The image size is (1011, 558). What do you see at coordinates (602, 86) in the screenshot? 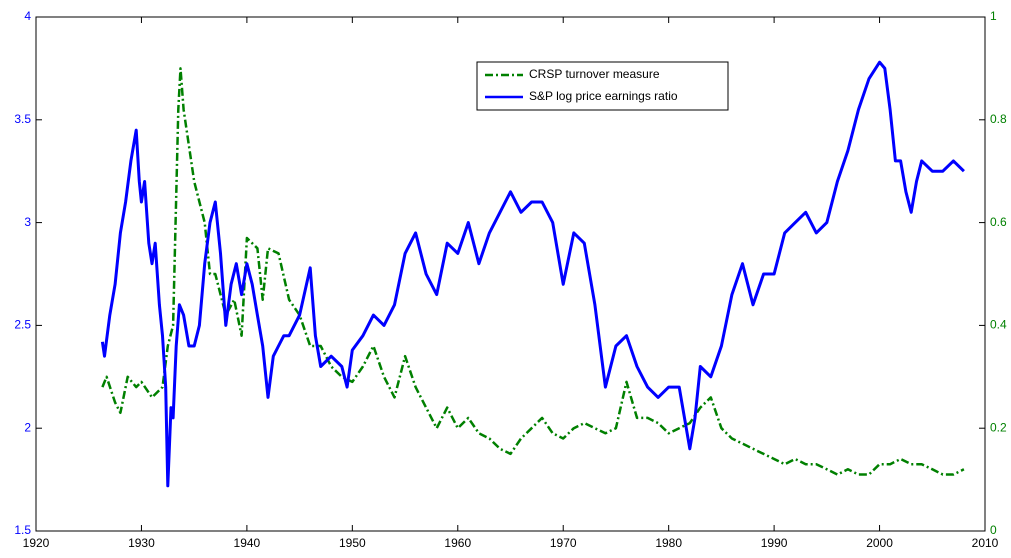
I see `legend-box` at bounding box center [602, 86].